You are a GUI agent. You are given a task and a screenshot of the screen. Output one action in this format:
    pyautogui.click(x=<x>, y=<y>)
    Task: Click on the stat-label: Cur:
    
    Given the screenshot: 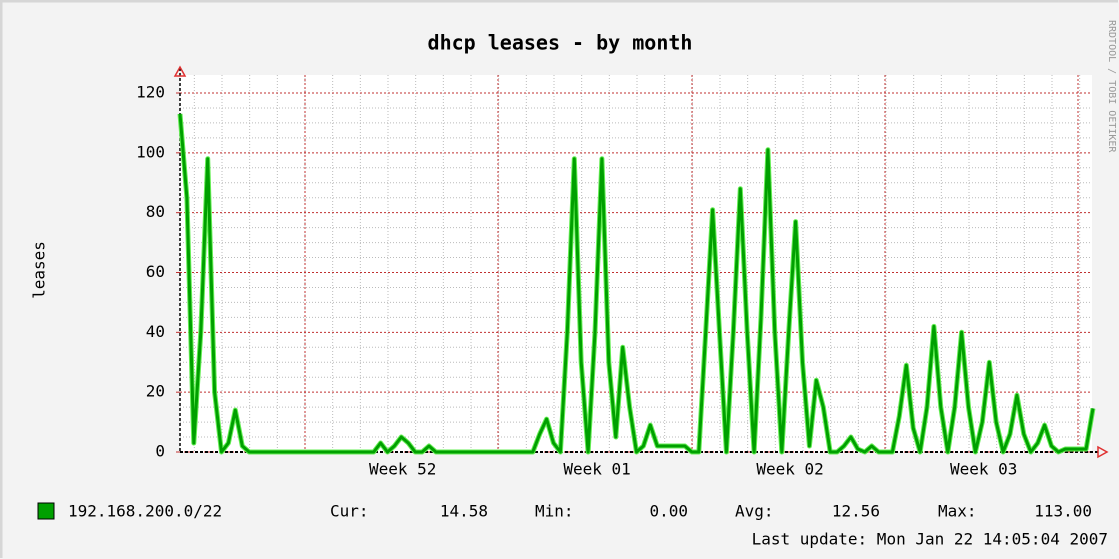 What is the action you would take?
    pyautogui.click(x=349, y=511)
    